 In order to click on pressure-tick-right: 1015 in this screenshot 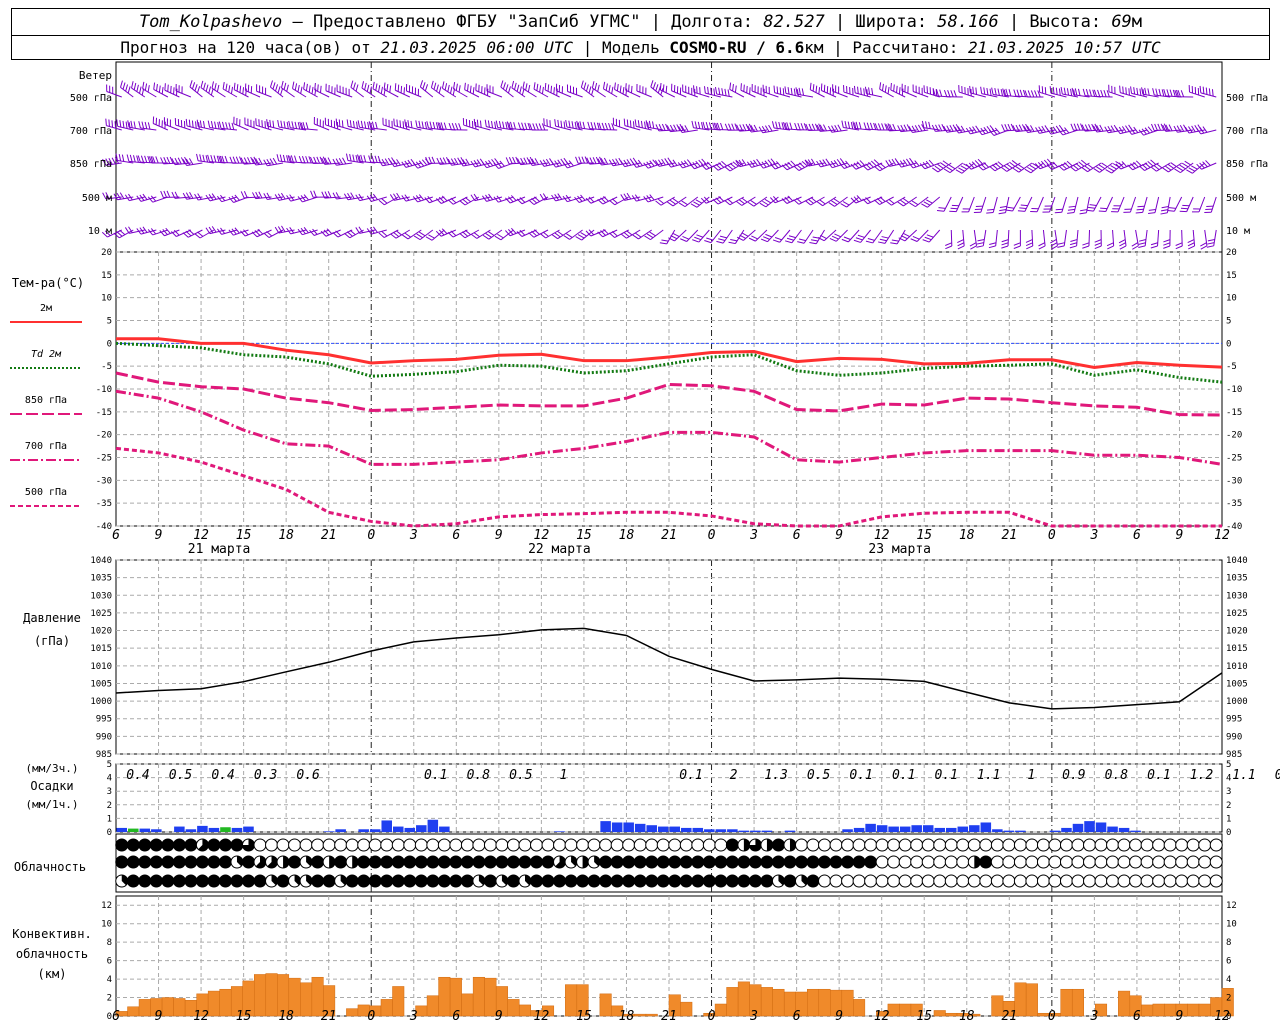, I will do `click(1237, 649)`.